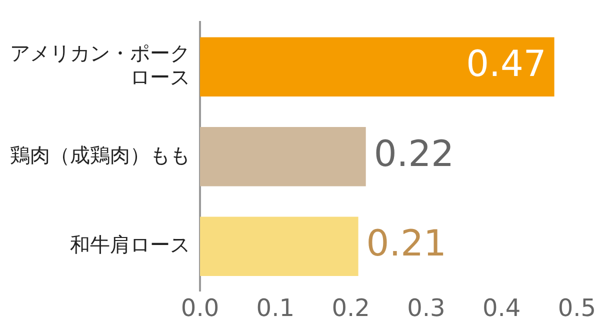 This screenshot has height=328, width=600. I want to click on x-tick-label: 0.2, so click(351, 308).